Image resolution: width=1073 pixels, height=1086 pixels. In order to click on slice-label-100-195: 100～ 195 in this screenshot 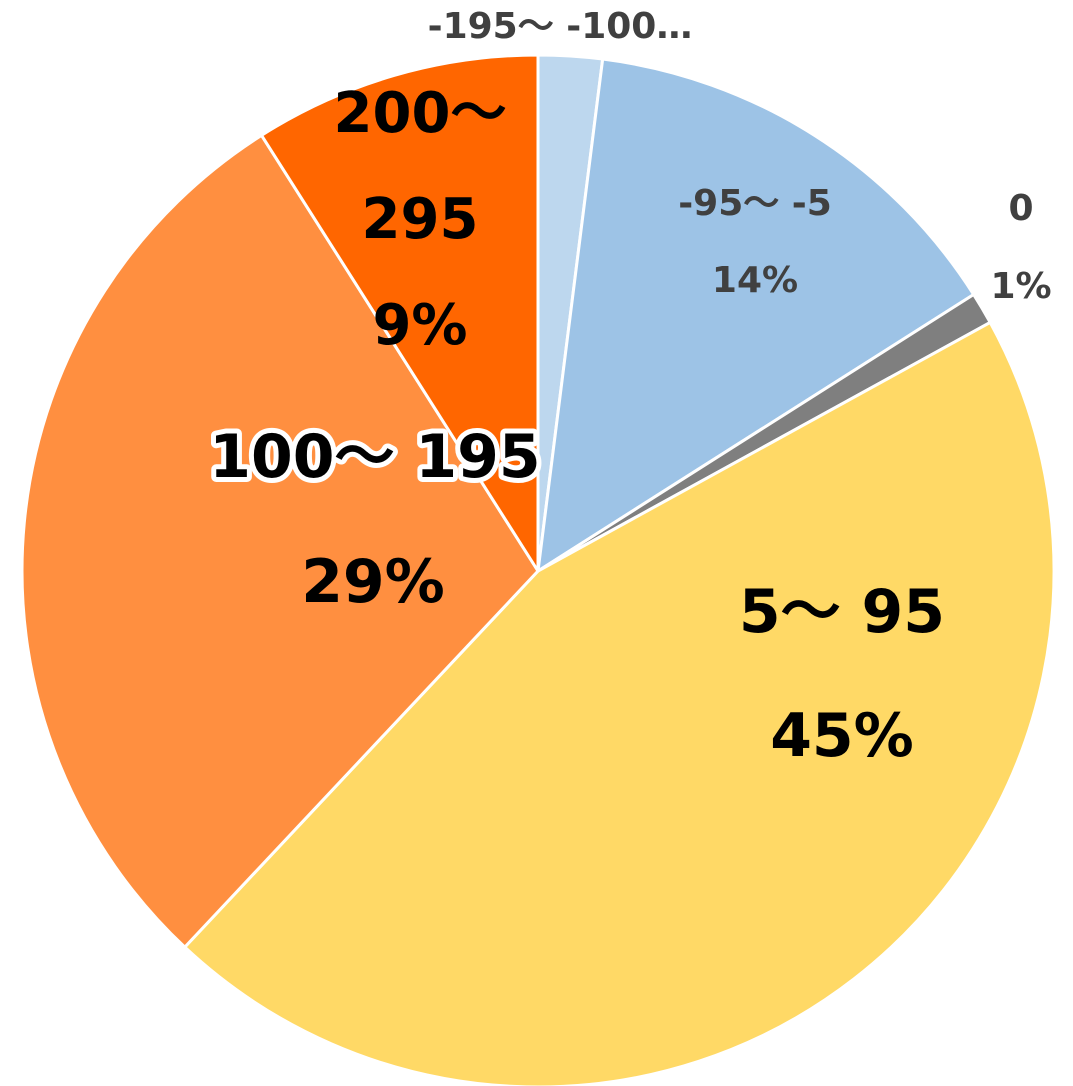, I will do `click(374, 457)`.